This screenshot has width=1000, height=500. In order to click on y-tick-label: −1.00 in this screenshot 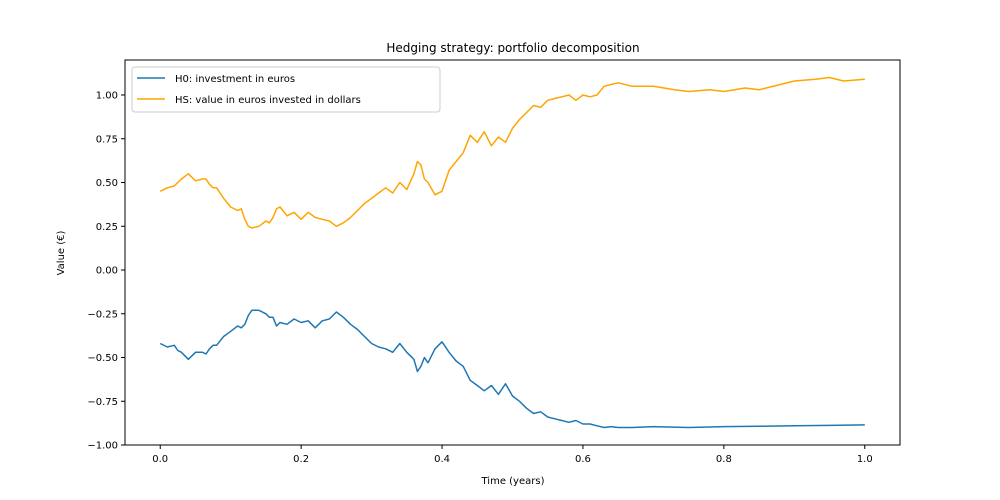, I will do `click(102, 446)`.